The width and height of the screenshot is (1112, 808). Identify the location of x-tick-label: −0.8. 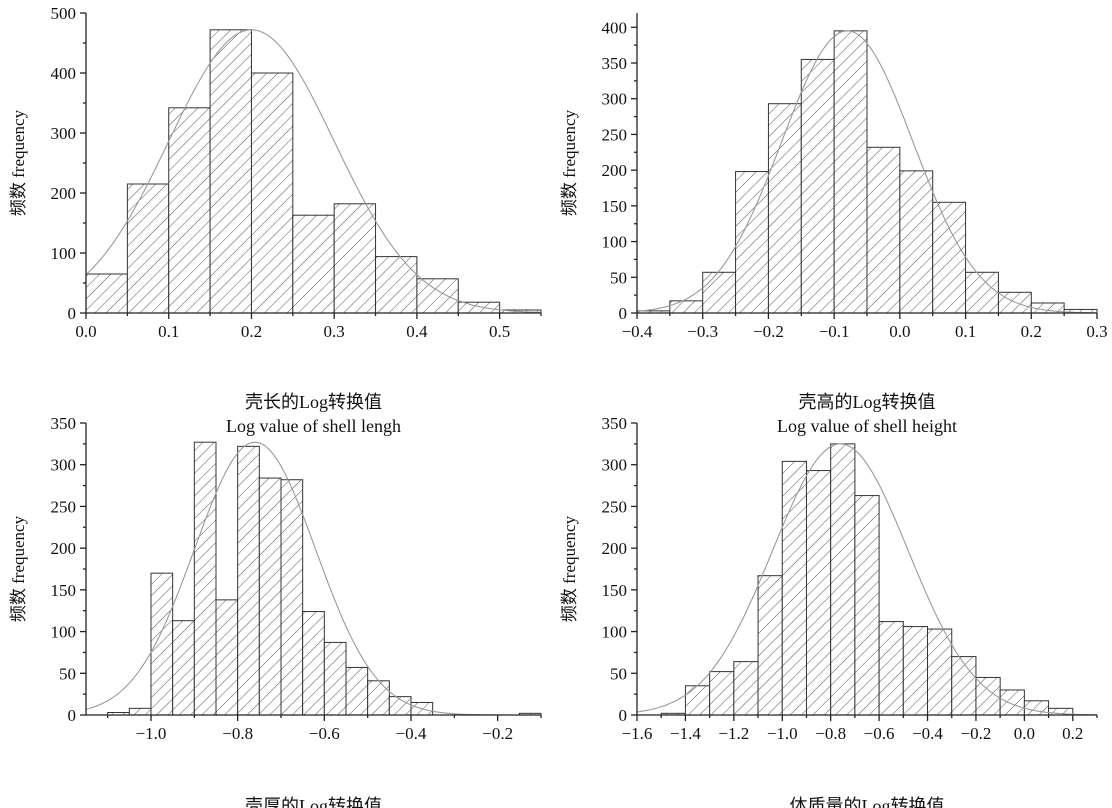
(830, 733).